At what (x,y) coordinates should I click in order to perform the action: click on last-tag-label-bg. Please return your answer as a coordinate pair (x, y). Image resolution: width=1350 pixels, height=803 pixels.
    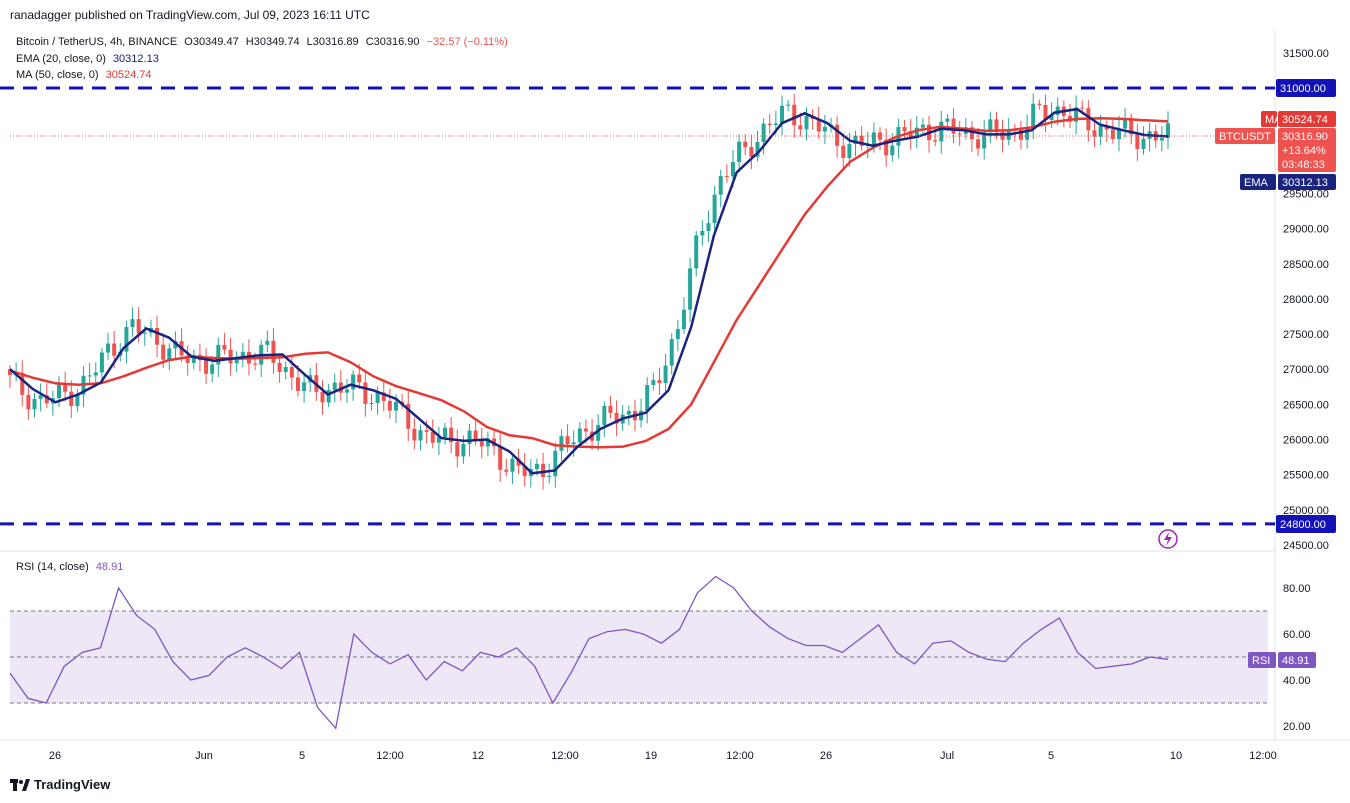
    Looking at the image, I should click on (1245, 136).